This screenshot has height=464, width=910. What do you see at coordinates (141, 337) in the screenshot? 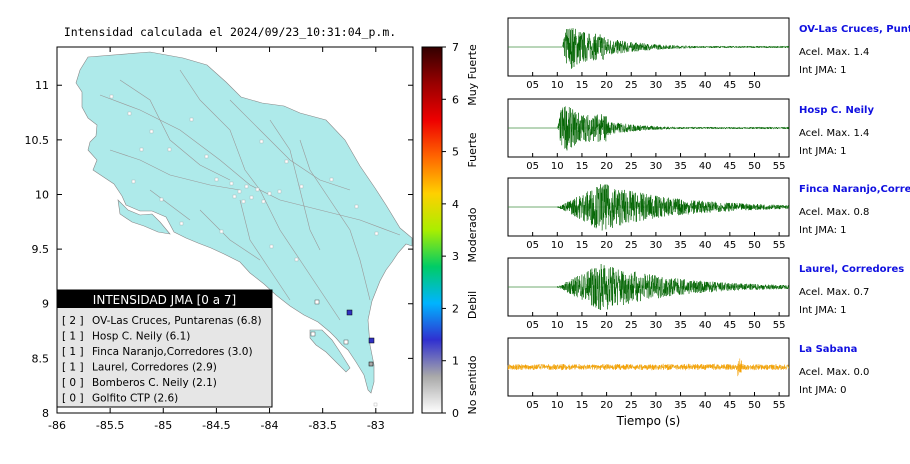
I see `legend-item-label: Hosp C. Neily (6.1)` at bounding box center [141, 337].